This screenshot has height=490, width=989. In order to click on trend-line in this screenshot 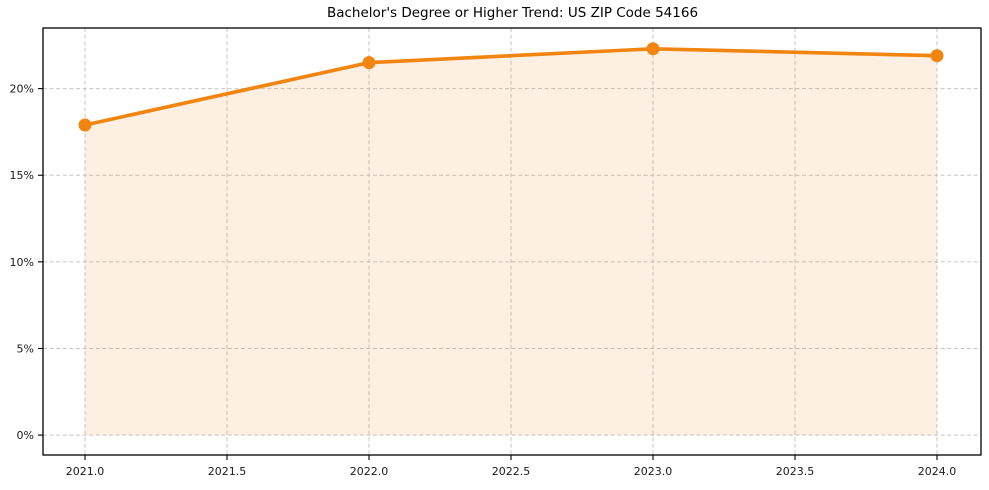, I will do `click(511, 86)`.